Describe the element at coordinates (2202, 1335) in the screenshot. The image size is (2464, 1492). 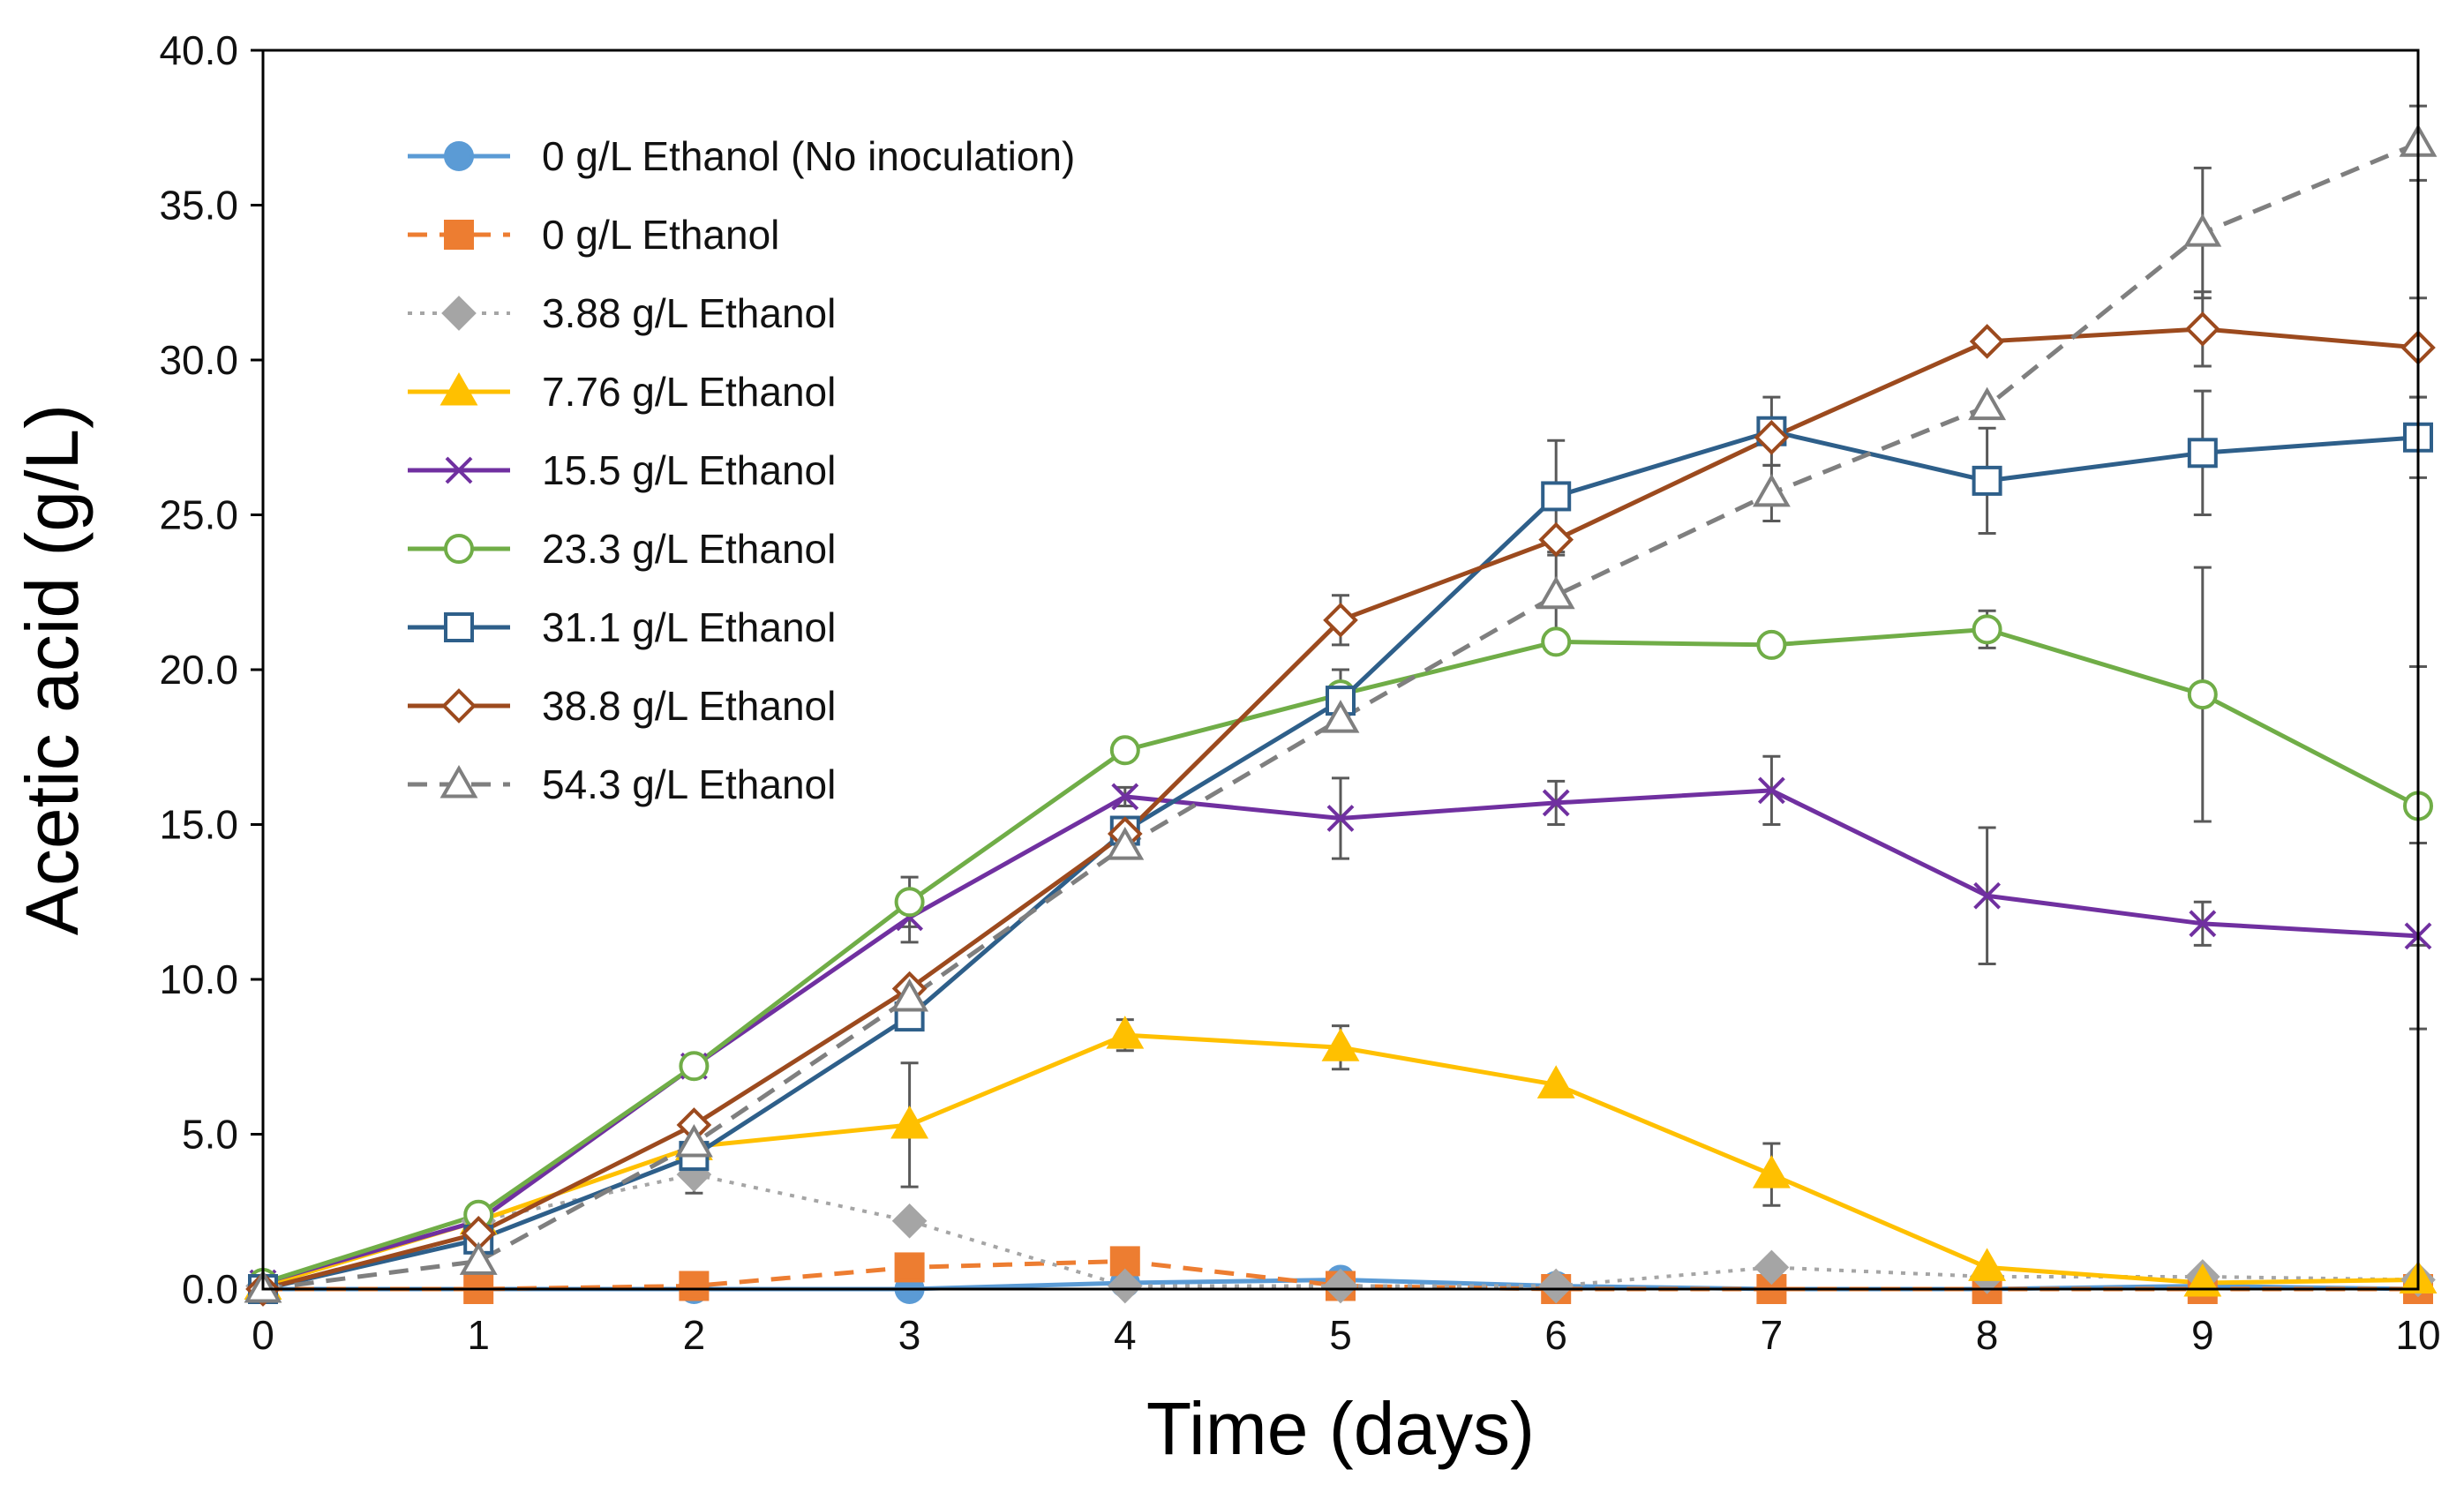
I see `x-tick-label: 9` at that location.